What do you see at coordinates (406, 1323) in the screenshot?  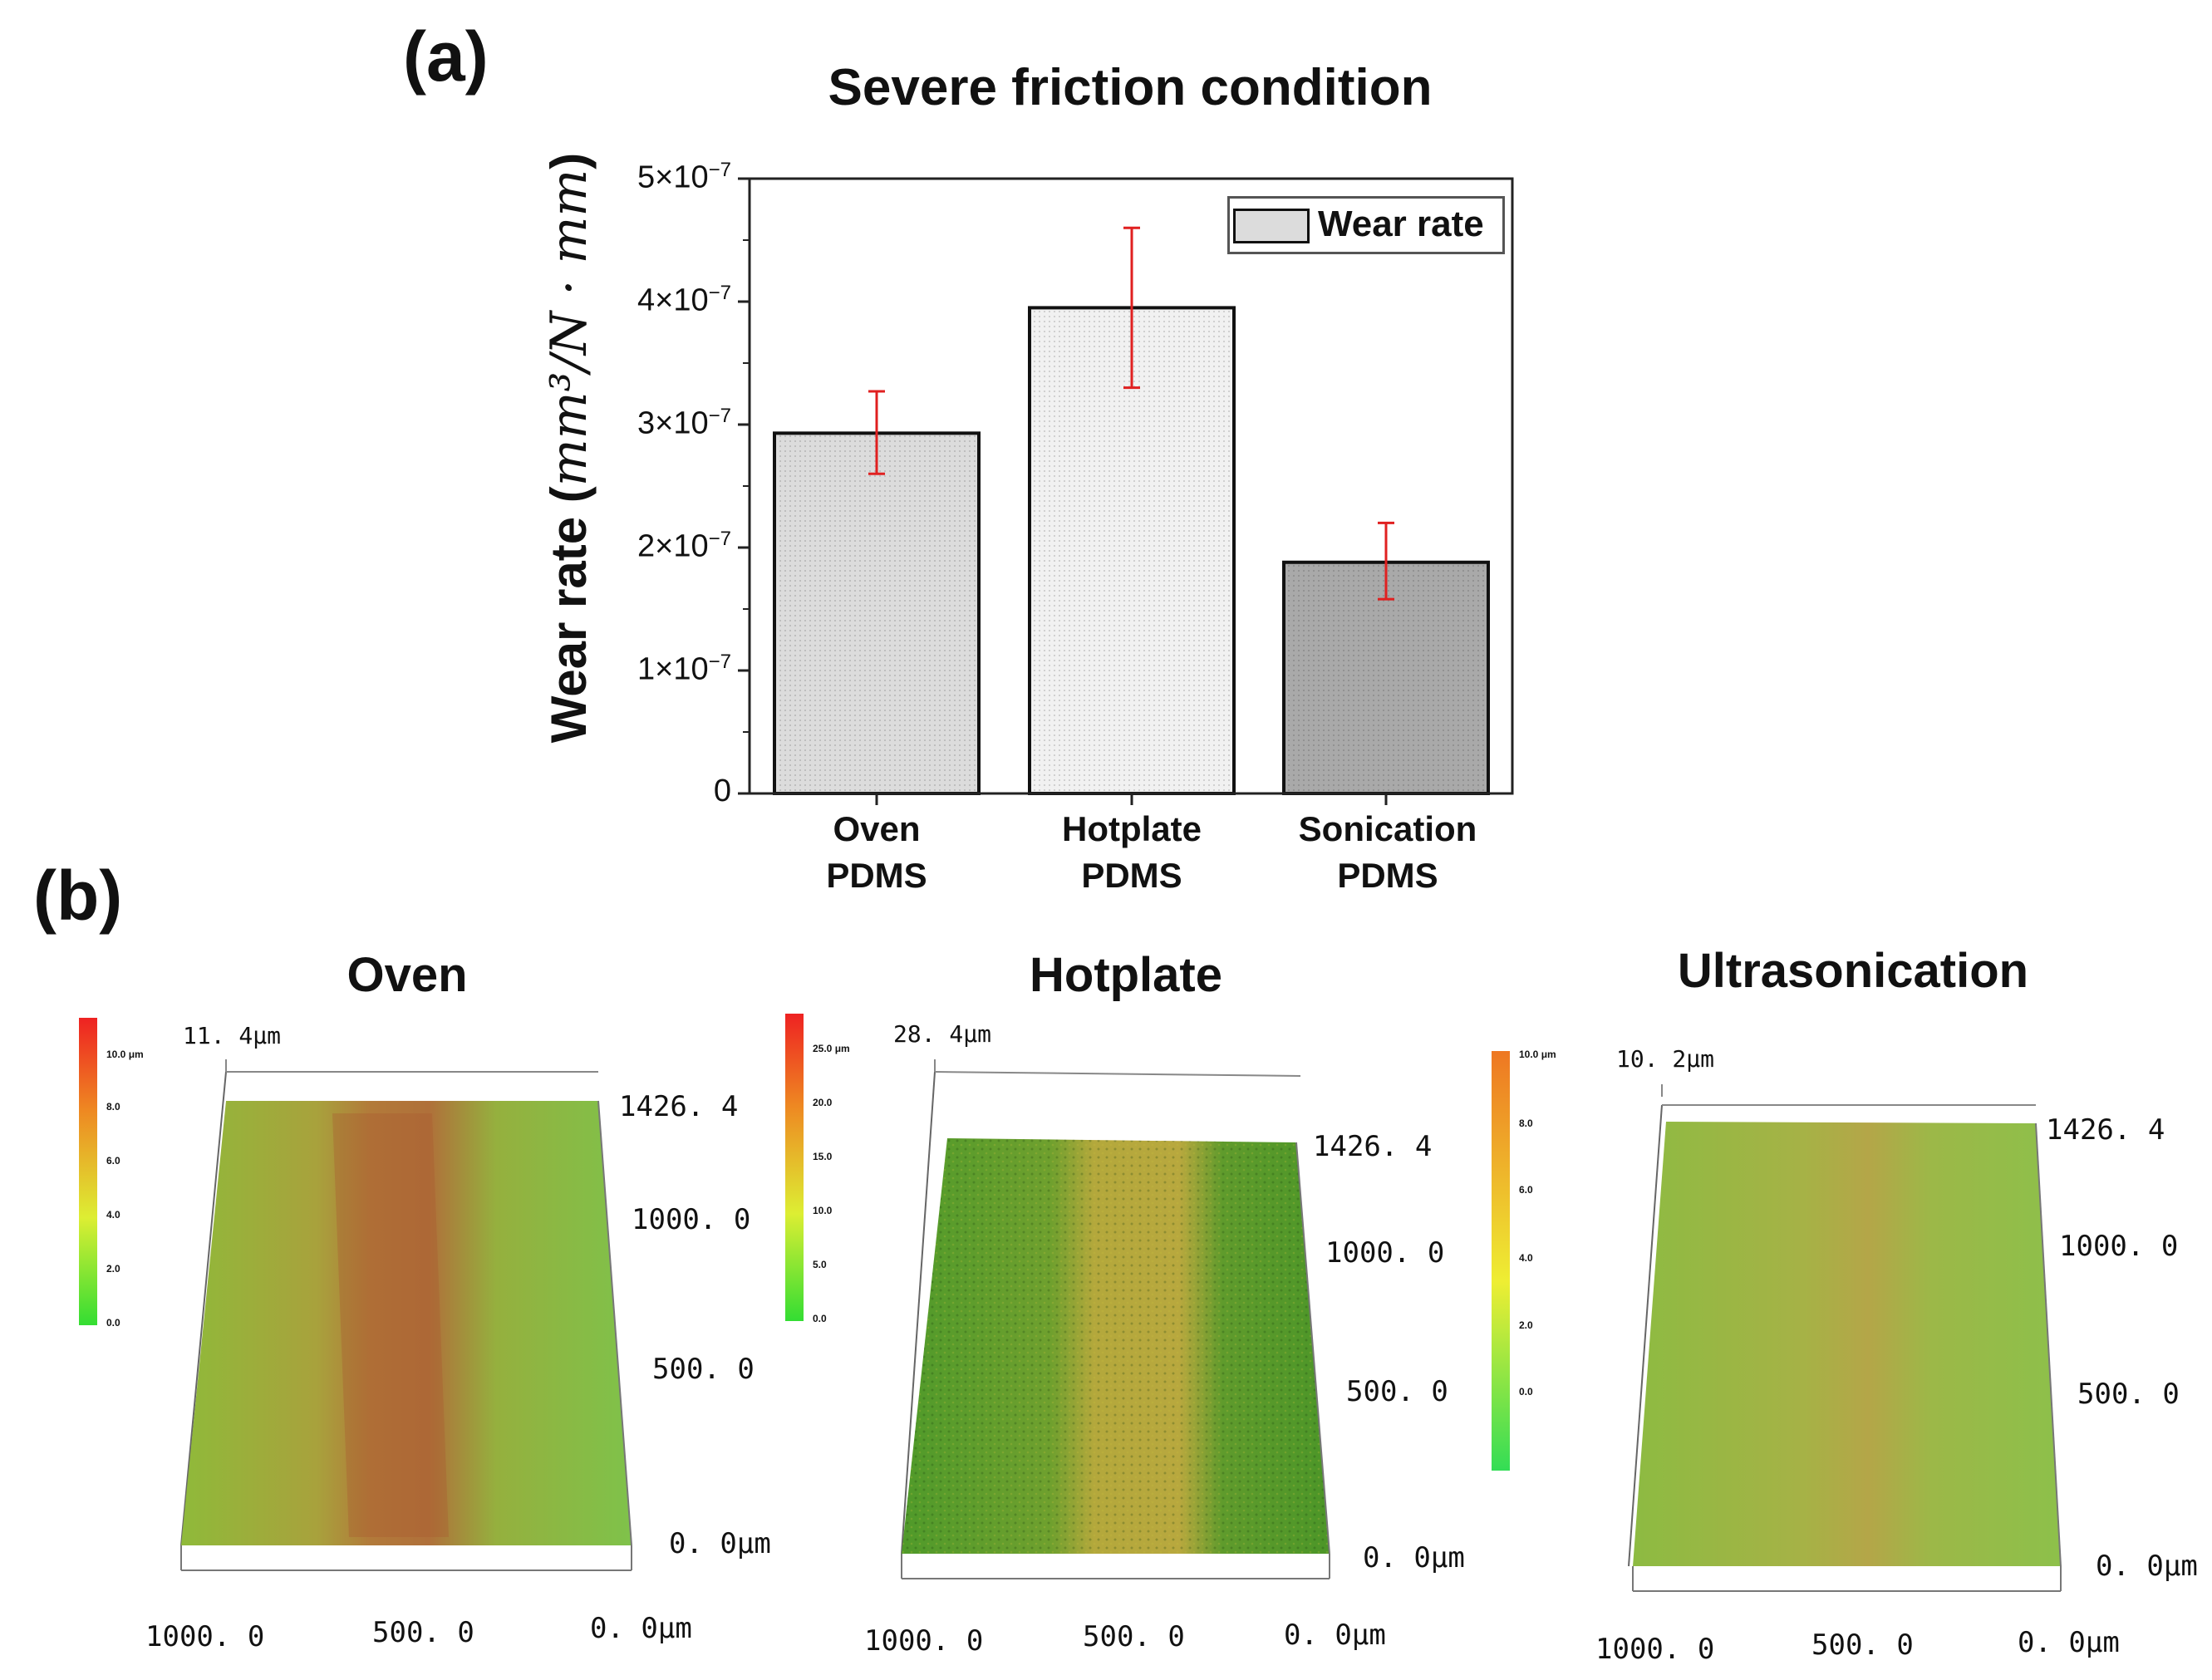 I see `oven-surface` at bounding box center [406, 1323].